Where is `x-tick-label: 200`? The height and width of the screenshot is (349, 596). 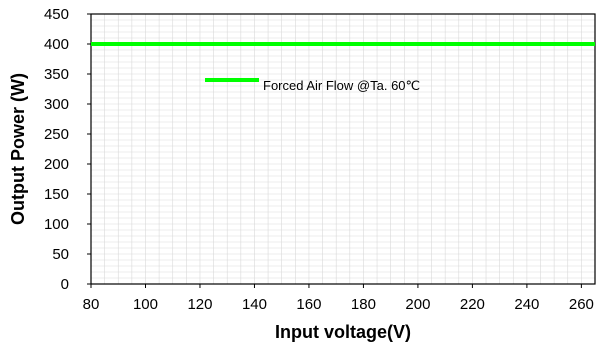
x-tick-label: 200 is located at coordinates (417, 304).